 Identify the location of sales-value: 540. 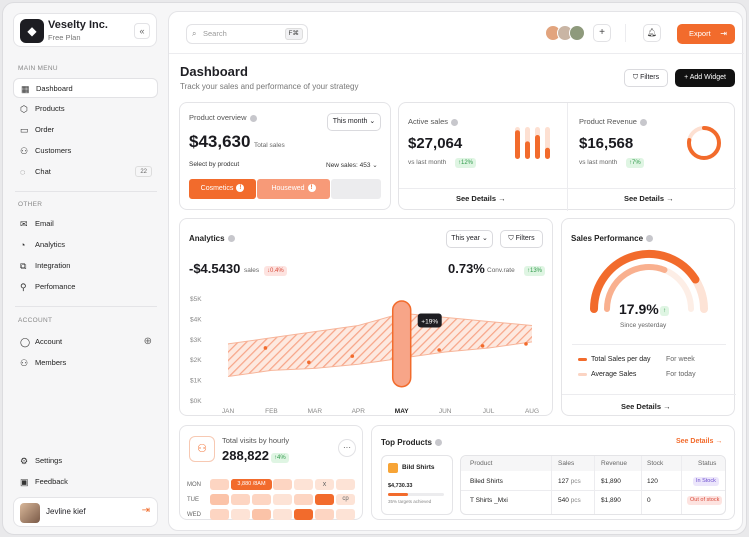
(563, 500).